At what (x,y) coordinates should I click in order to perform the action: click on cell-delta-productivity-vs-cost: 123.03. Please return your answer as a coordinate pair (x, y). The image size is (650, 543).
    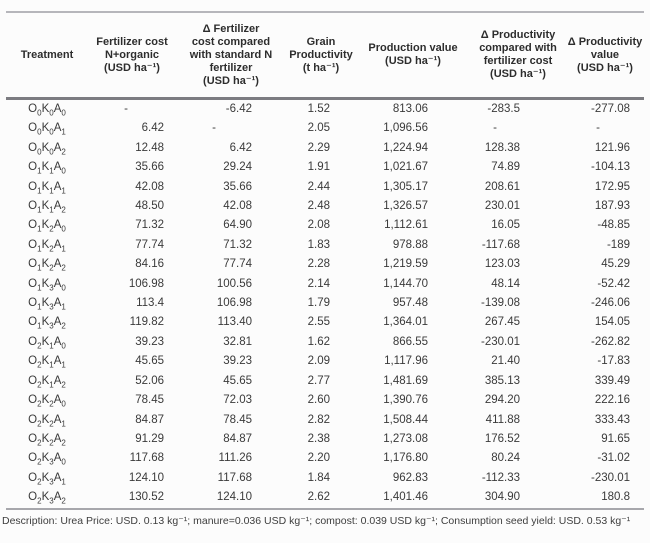
    Looking at the image, I should click on (502, 264).